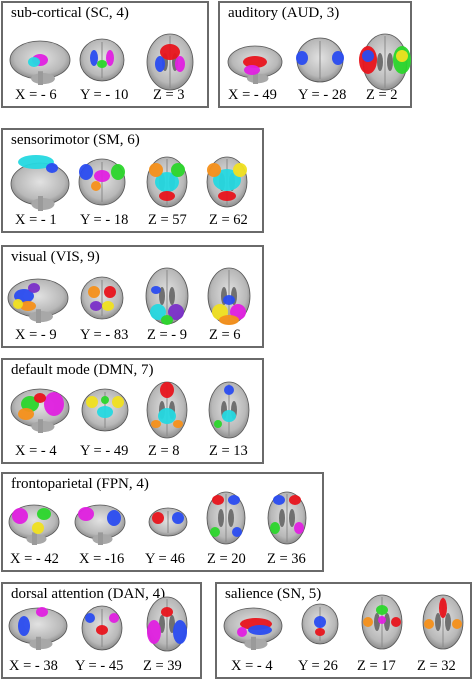 This screenshot has width=474, height=681. Describe the element at coordinates (55, 257) in the screenshot. I see `panel-title: visual (VIS, 9)` at that location.